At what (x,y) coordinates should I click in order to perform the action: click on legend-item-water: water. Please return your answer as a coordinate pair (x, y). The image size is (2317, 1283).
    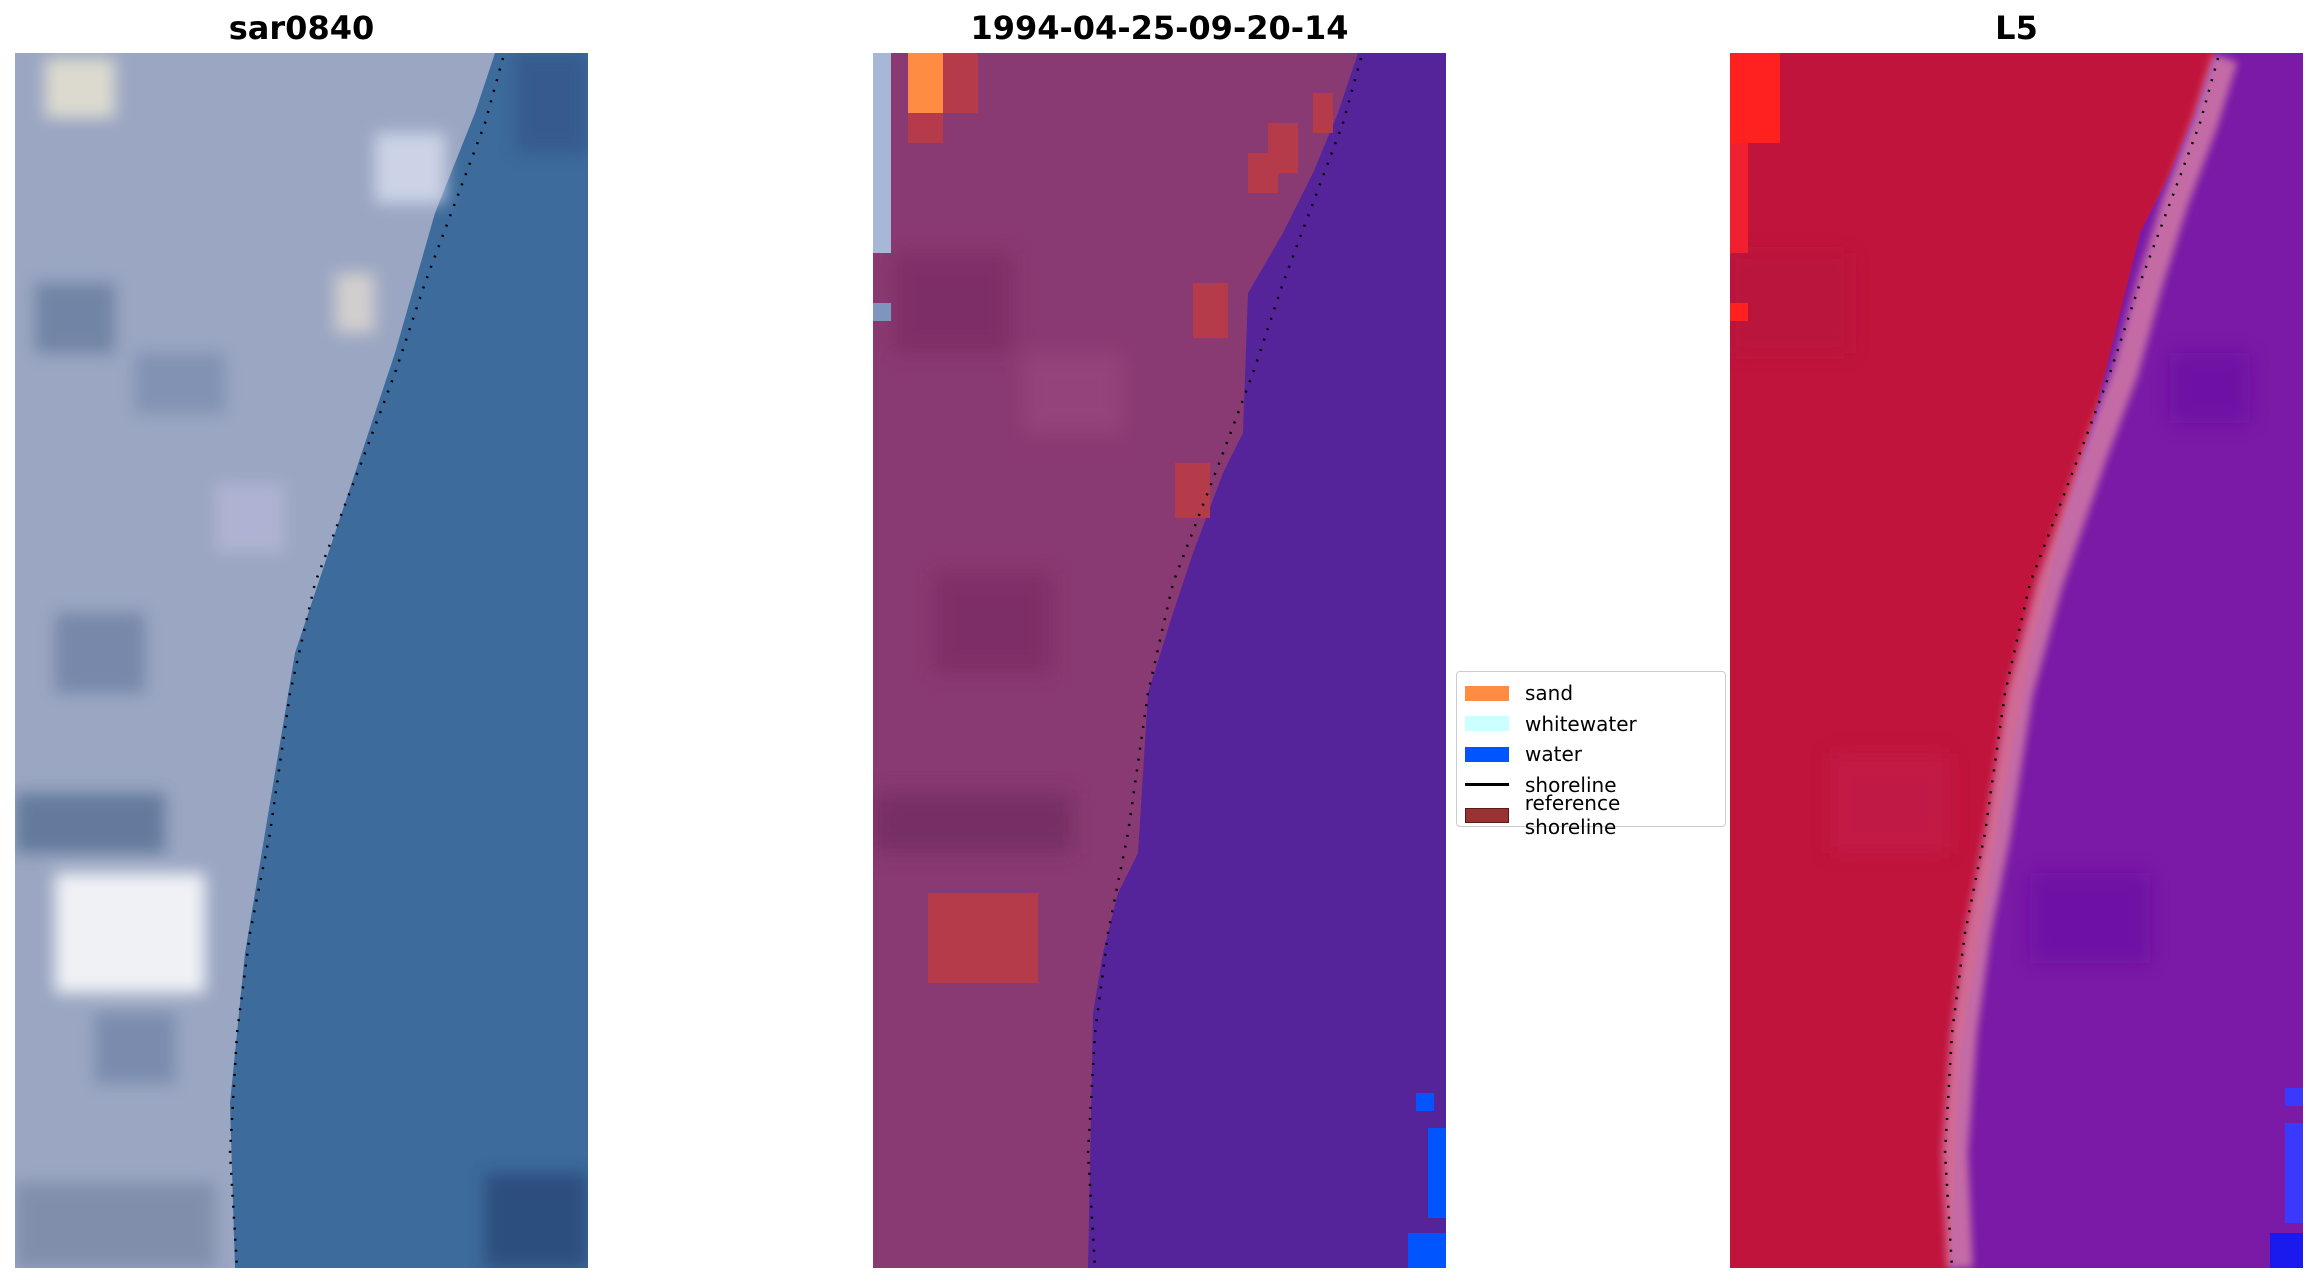
    Looking at the image, I should click on (1591, 754).